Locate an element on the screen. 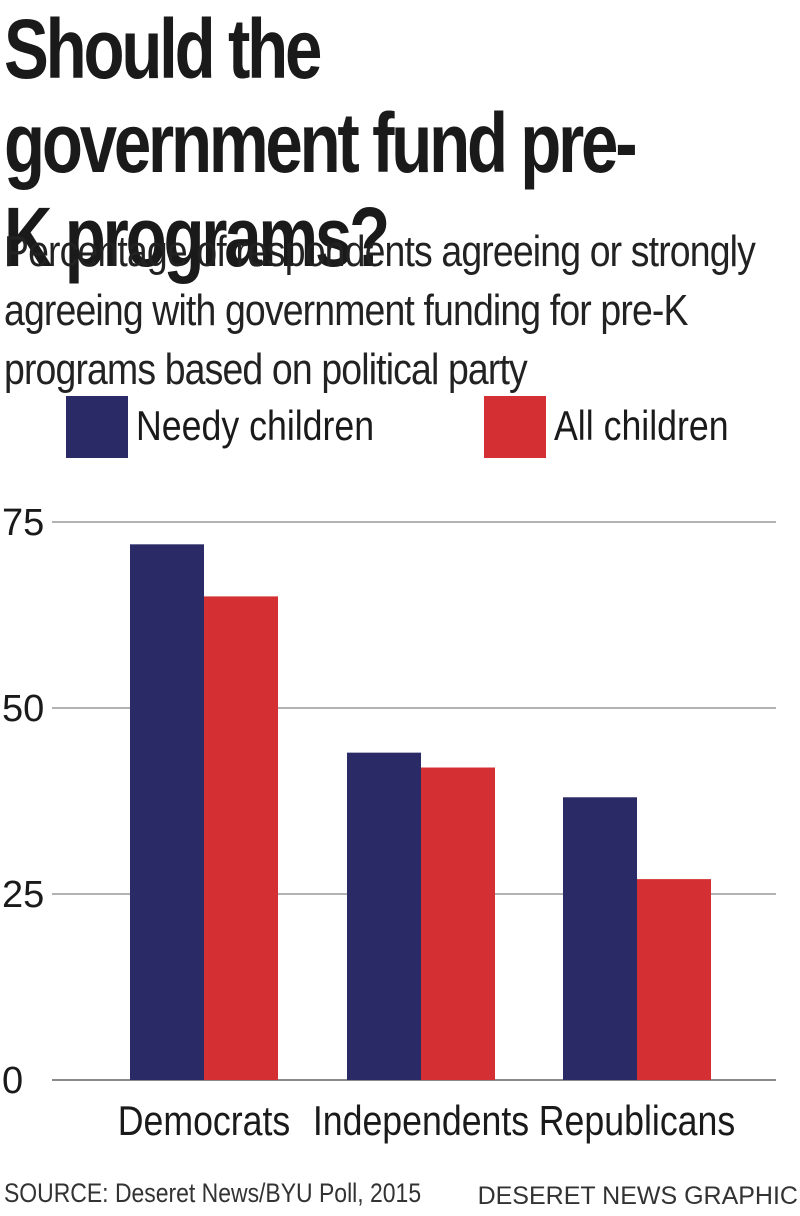 Image resolution: width=800 pixels, height=1216 pixels. legend-label-all-children: All children is located at coordinates (641, 425).